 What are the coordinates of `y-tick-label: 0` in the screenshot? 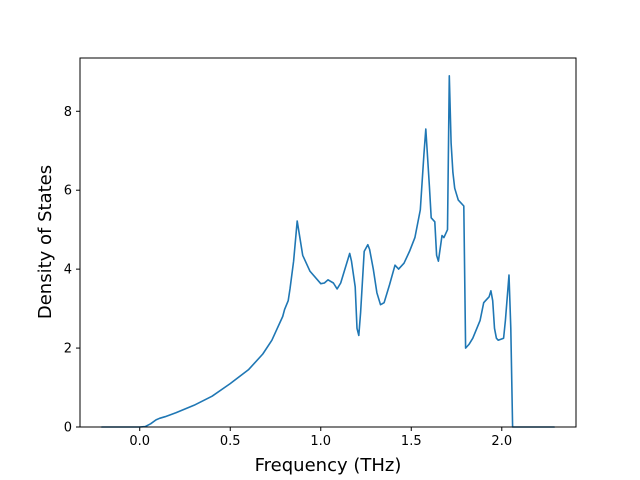 It's located at (68, 428).